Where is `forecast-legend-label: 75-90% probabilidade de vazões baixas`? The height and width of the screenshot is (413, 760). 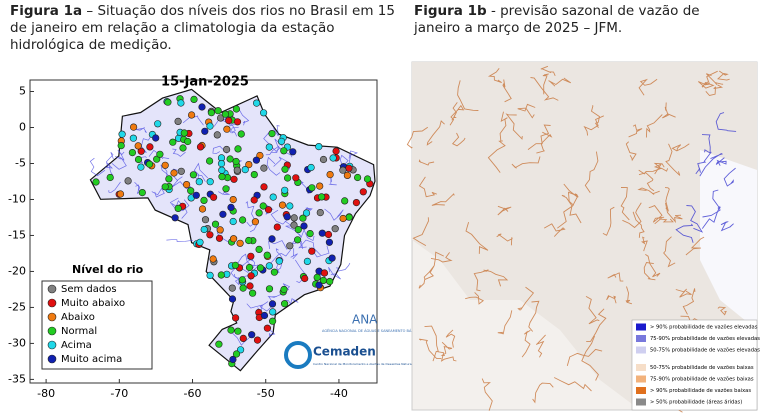
forecast-legend-label: 75-90% probabilidade de vazões baixas is located at coordinates (702, 380).